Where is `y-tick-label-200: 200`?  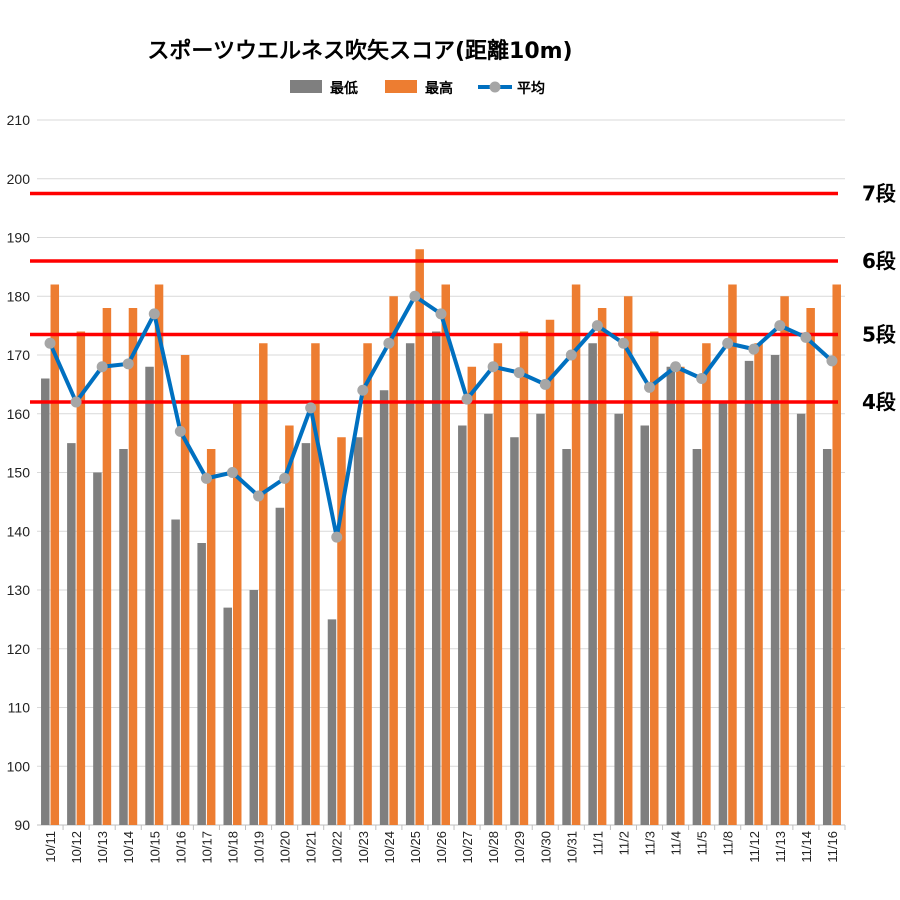
y-tick-label-200: 200 is located at coordinates (19, 179).